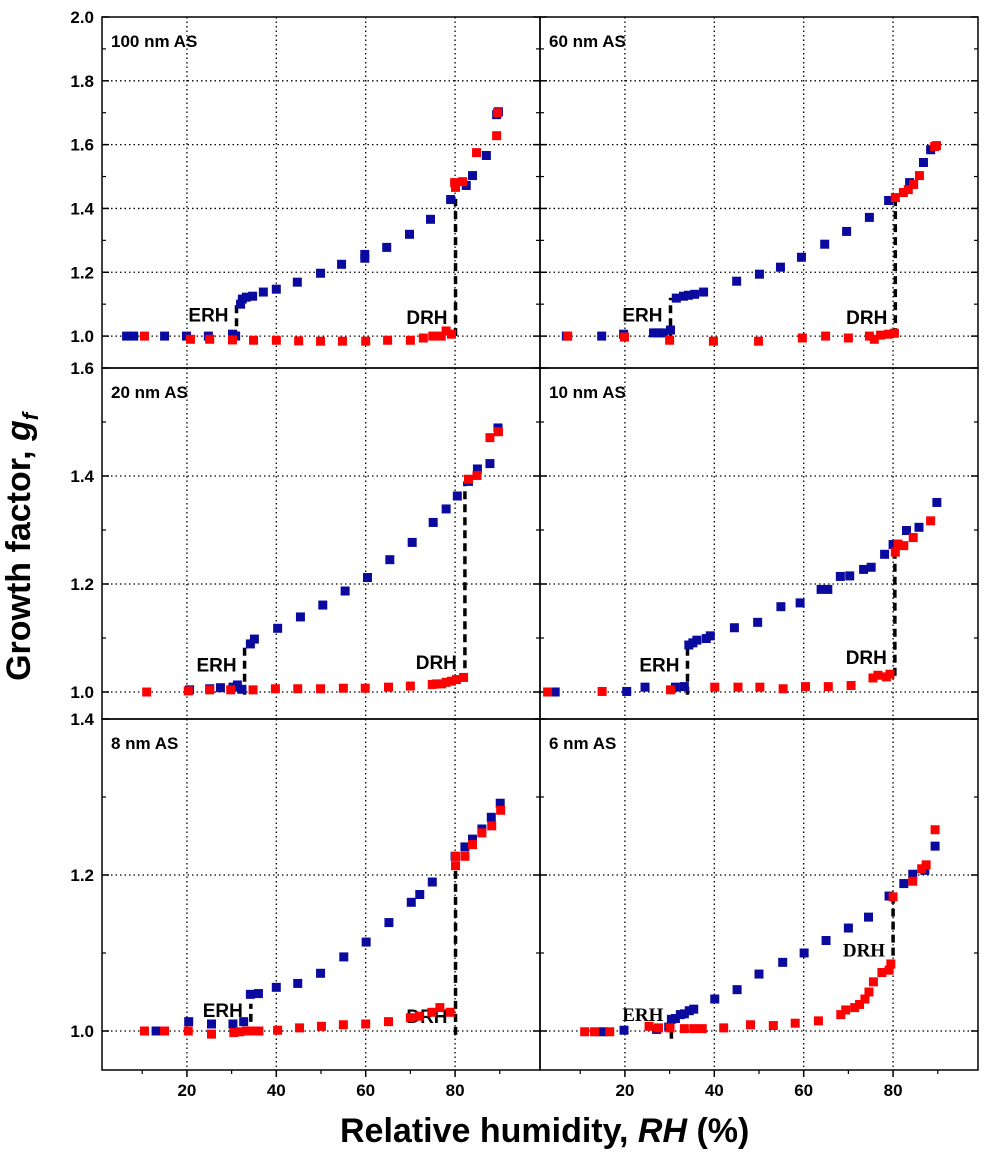 Image resolution: width=988 pixels, height=1165 pixels. Describe the element at coordinates (144, 743) in the screenshot. I see `panel-title: 8 nm AS` at that location.